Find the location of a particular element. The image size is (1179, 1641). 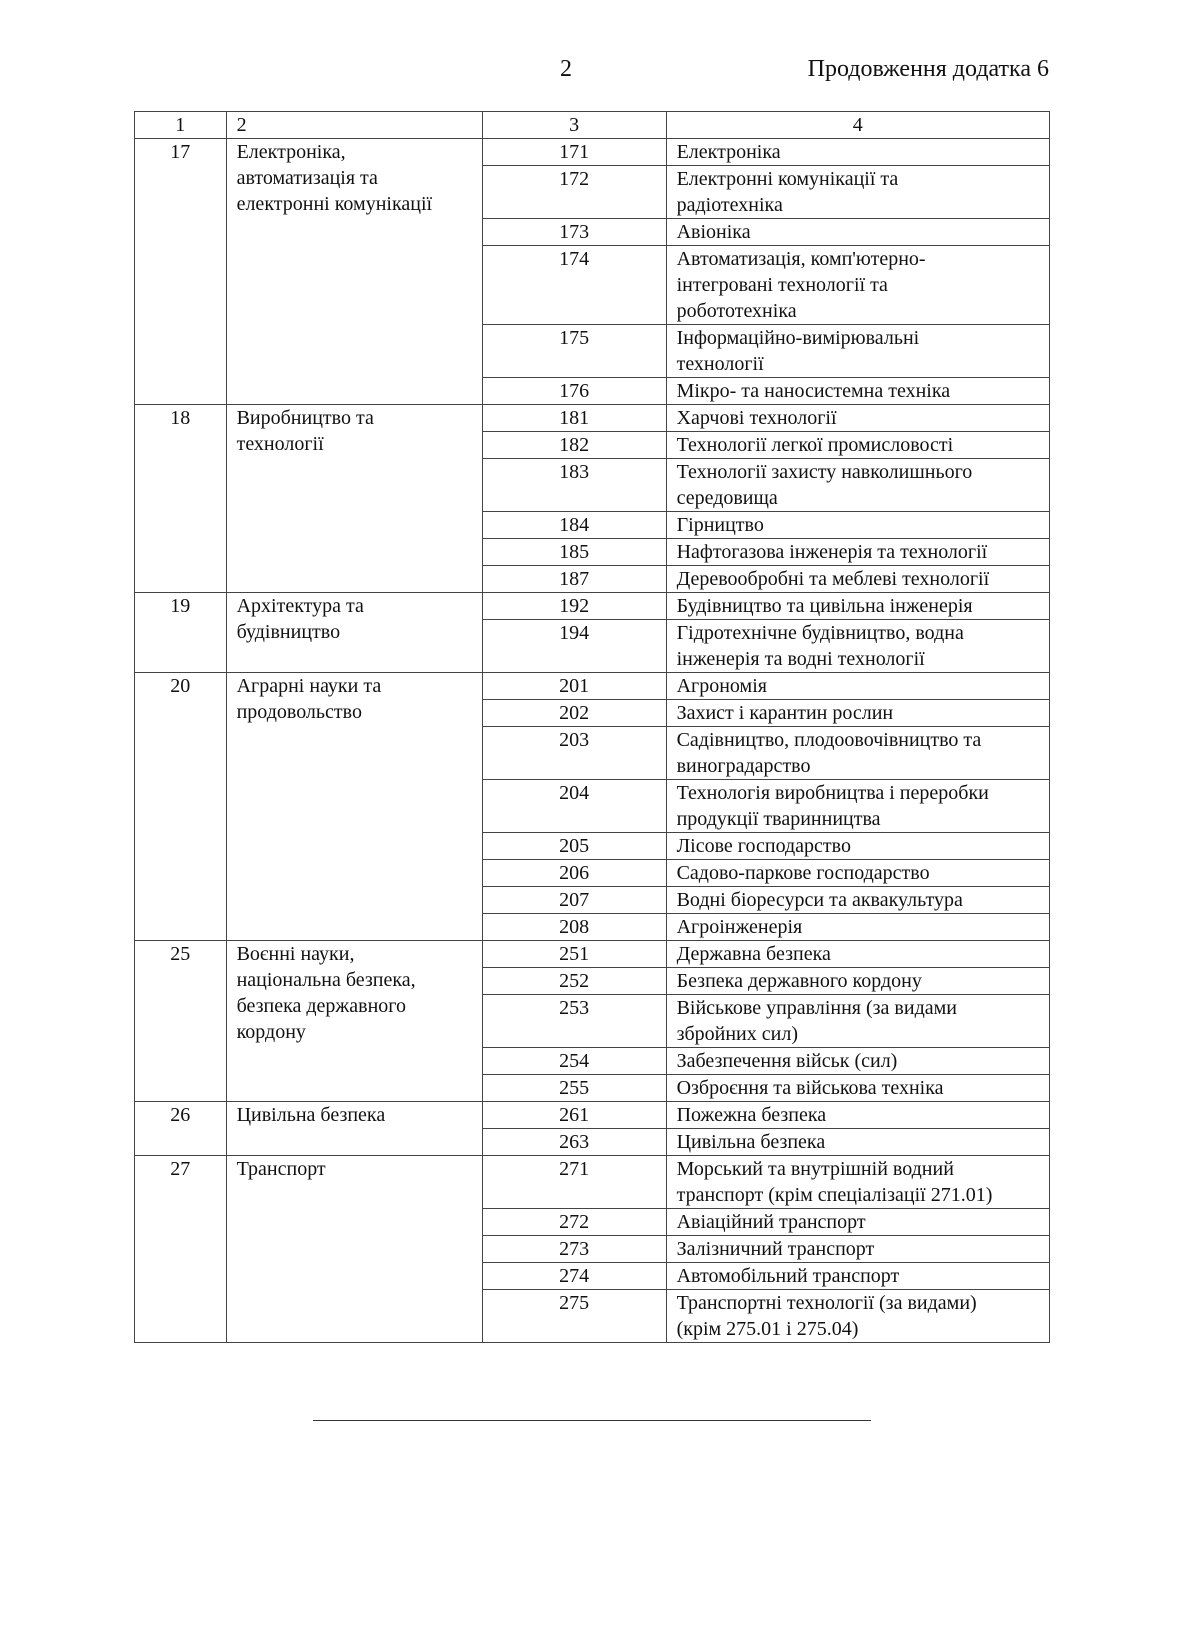

specialty-name: Пожежна безпека is located at coordinates (858, 1115).